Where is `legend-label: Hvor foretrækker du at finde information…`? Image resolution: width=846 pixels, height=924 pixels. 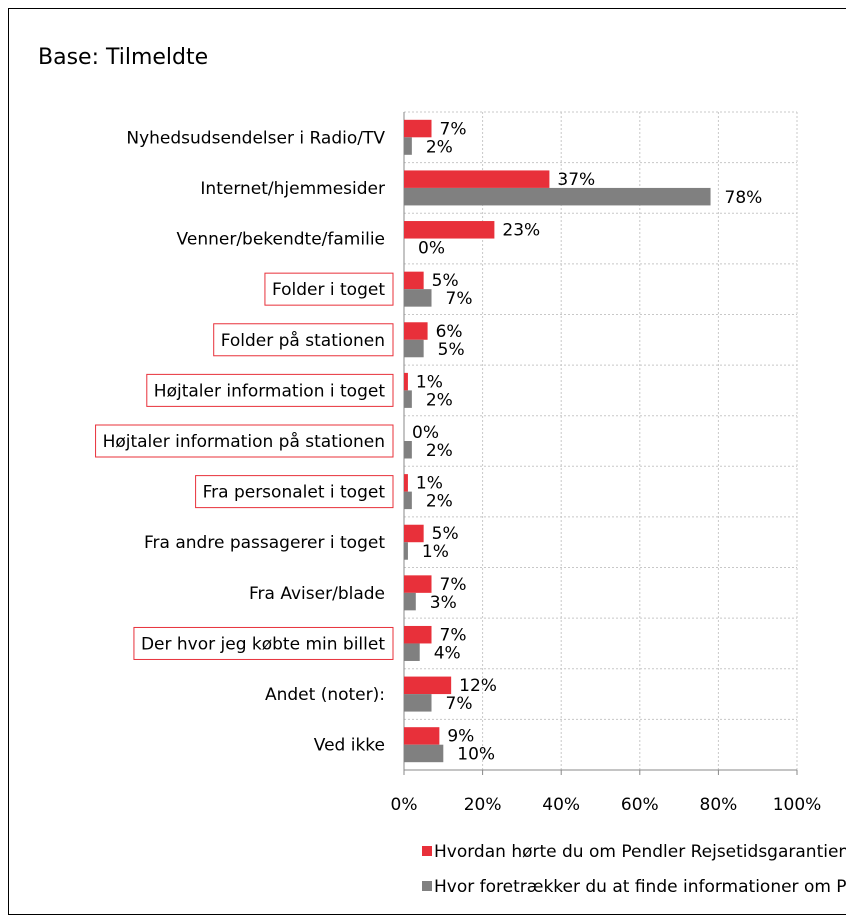 legend-label: Hvor foretrækker du at finde information… is located at coordinates (640, 887).